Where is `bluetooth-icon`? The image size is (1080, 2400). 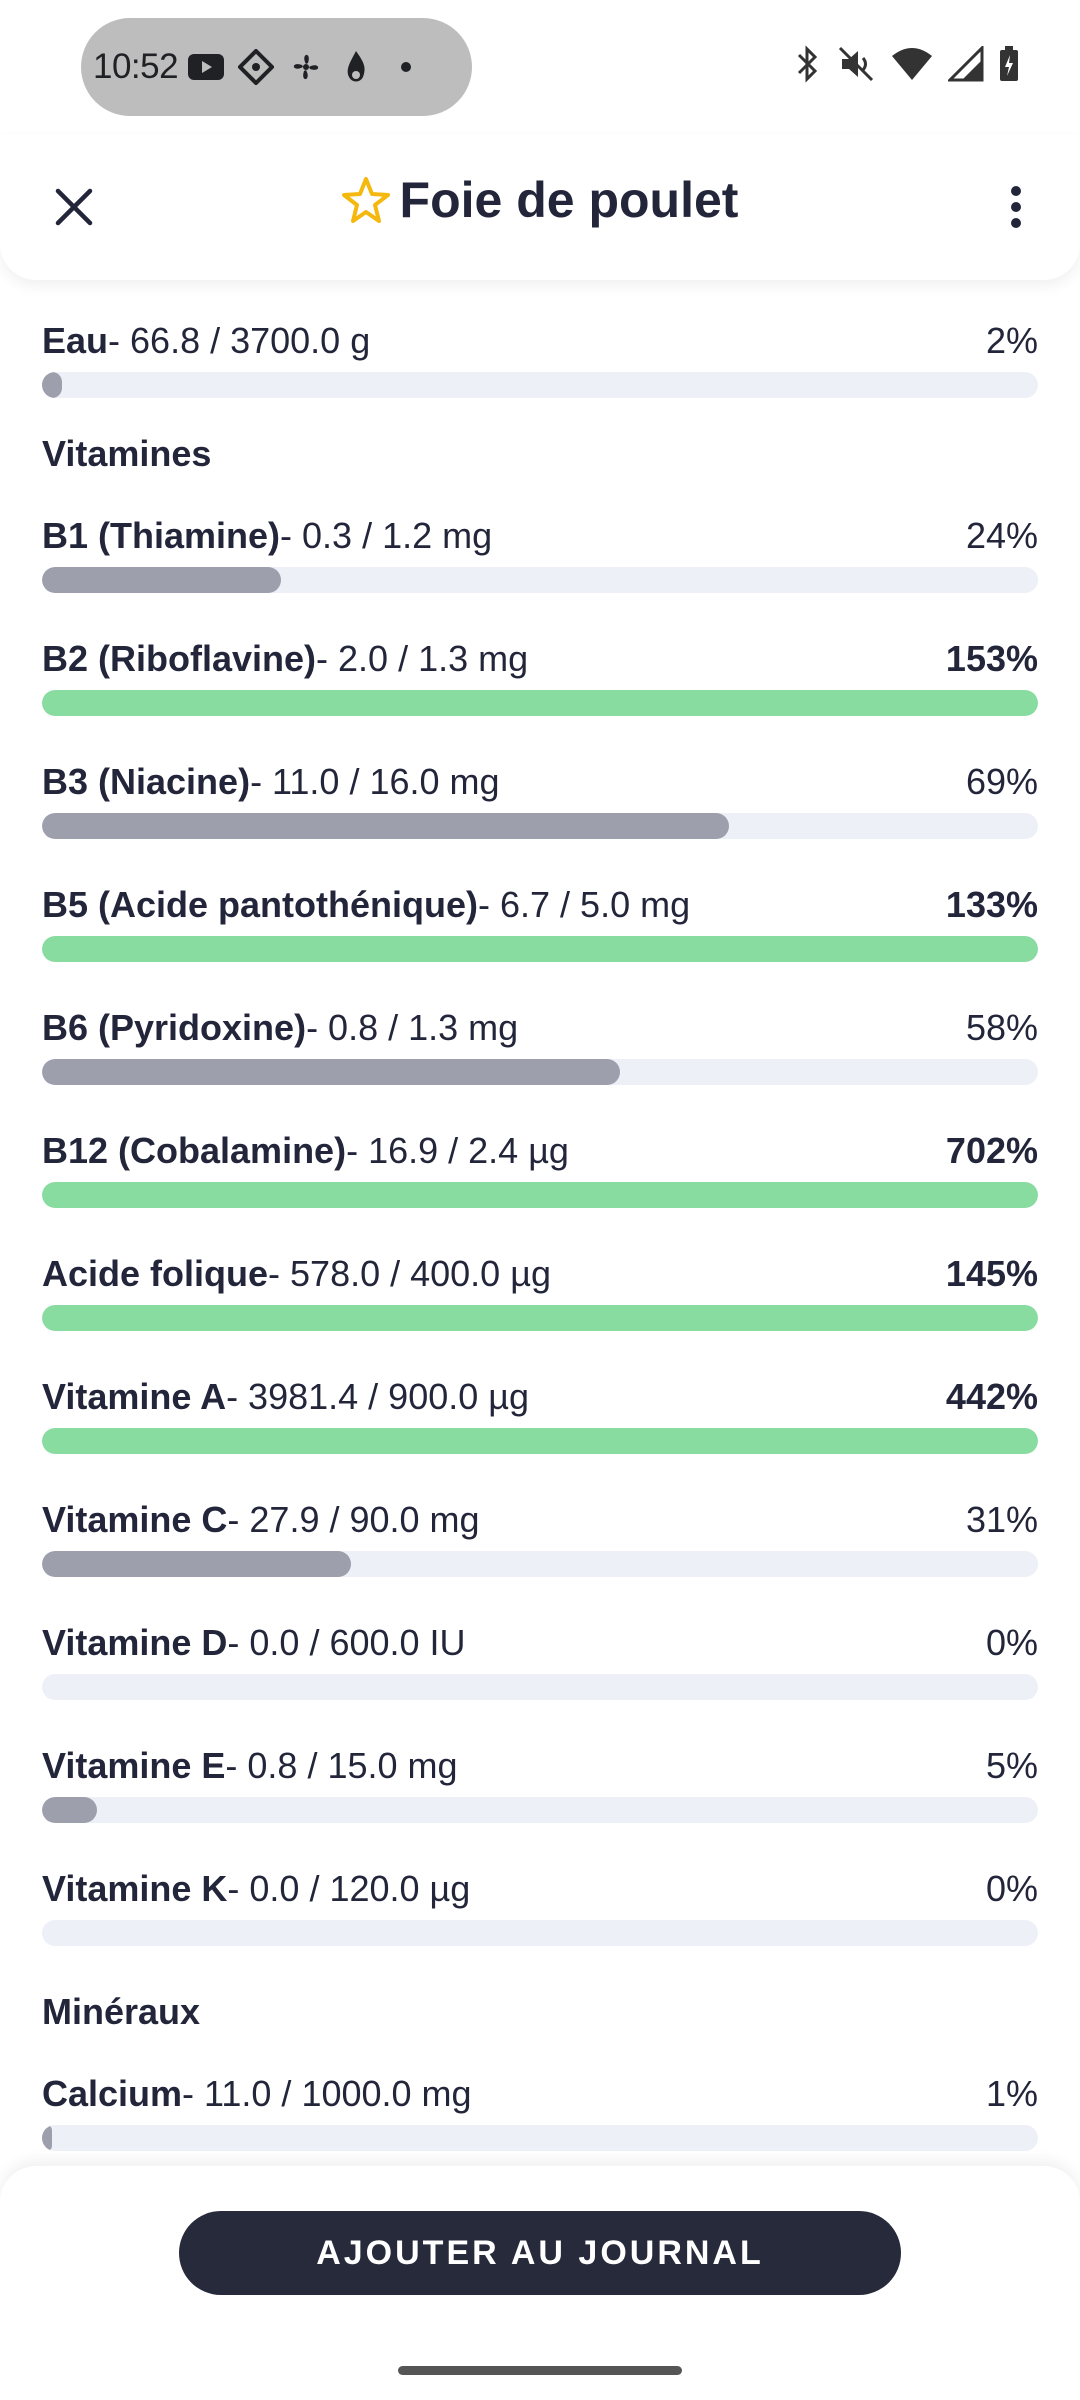
bluetooth-icon is located at coordinates (807, 64).